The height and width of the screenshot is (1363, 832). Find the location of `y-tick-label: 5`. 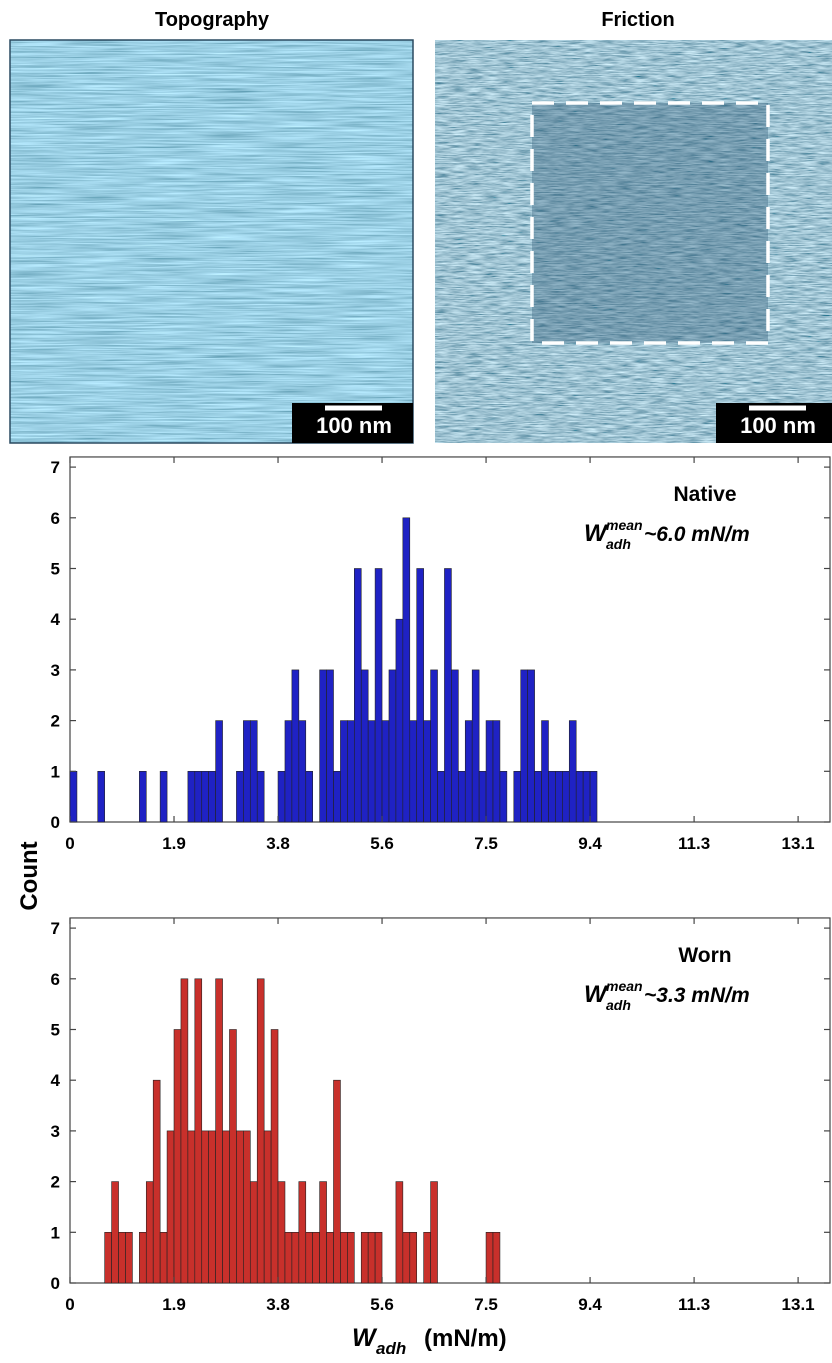

y-tick-label: 5 is located at coordinates (55, 569).